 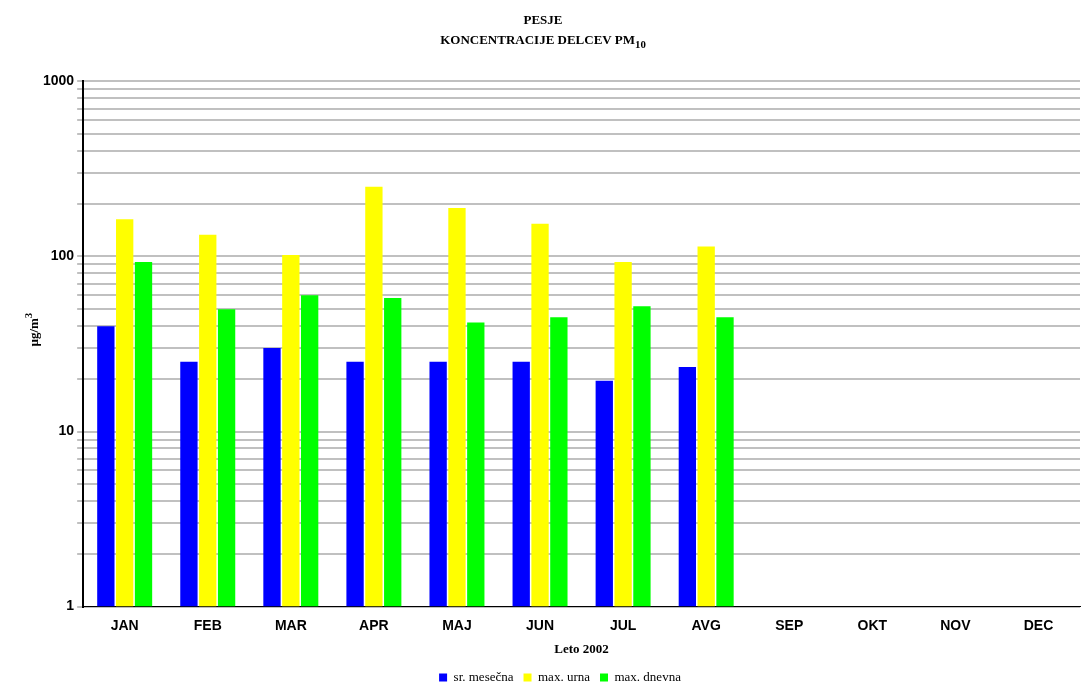 What do you see at coordinates (872, 624) in the screenshot?
I see `x-tick-label: OKT` at bounding box center [872, 624].